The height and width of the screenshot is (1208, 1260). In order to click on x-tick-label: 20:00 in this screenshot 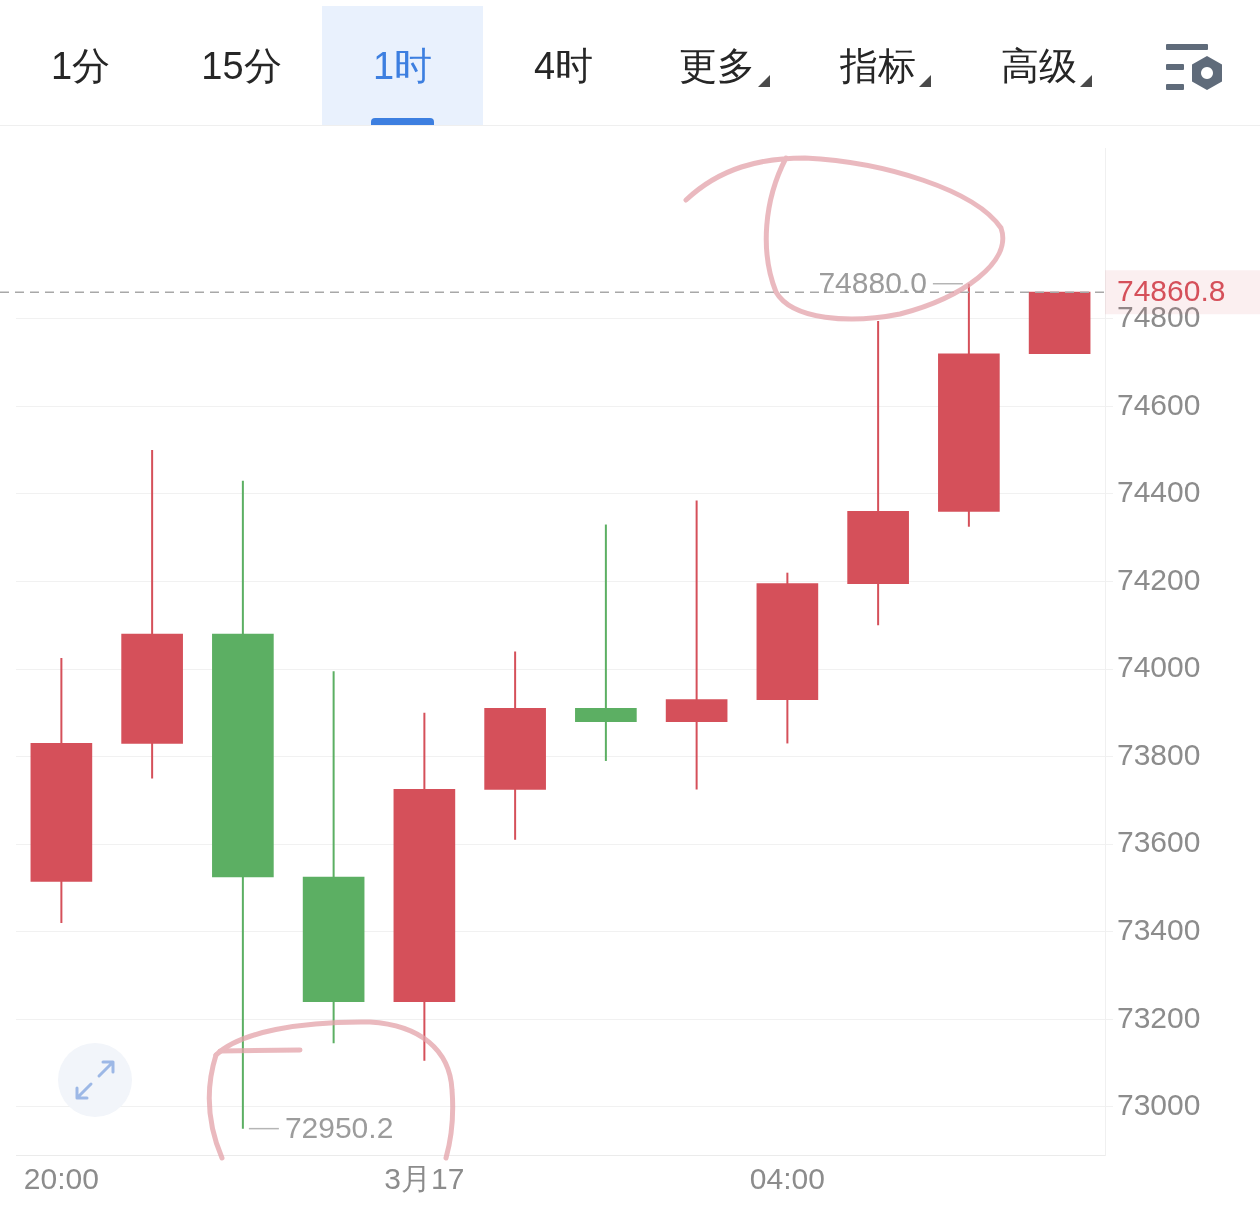, I will do `click(61, 1179)`.